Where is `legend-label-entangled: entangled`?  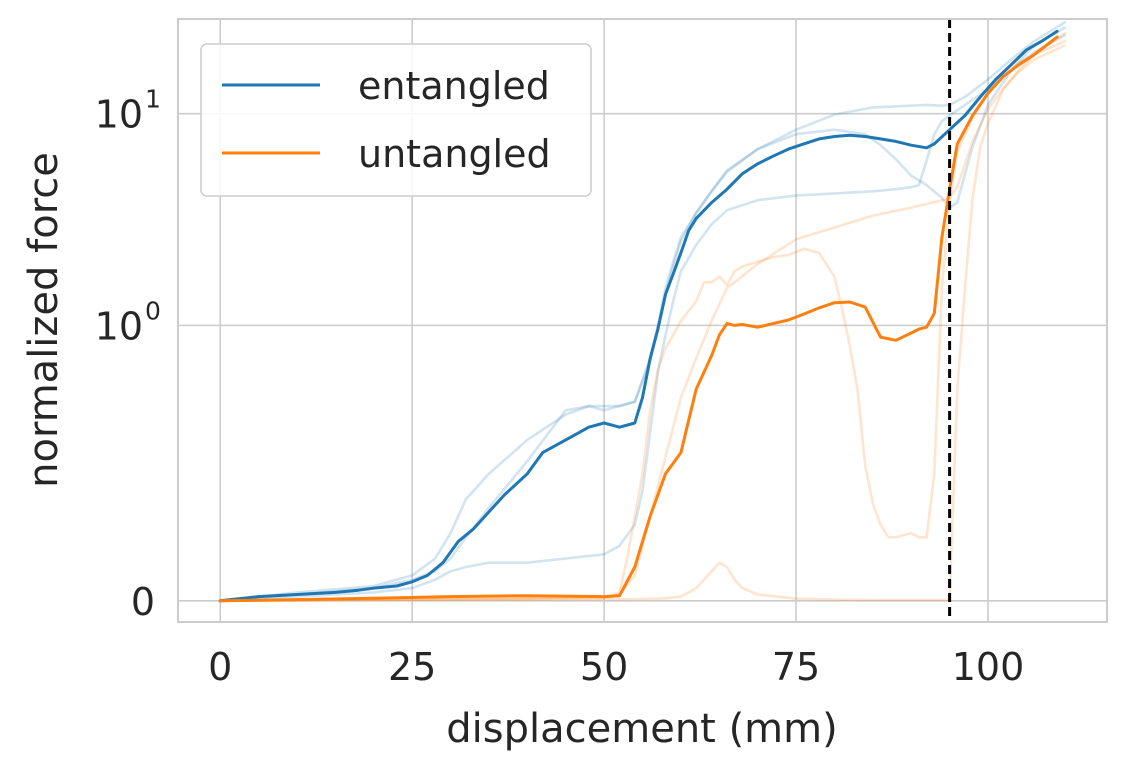 legend-label-entangled: entangled is located at coordinates (454, 86).